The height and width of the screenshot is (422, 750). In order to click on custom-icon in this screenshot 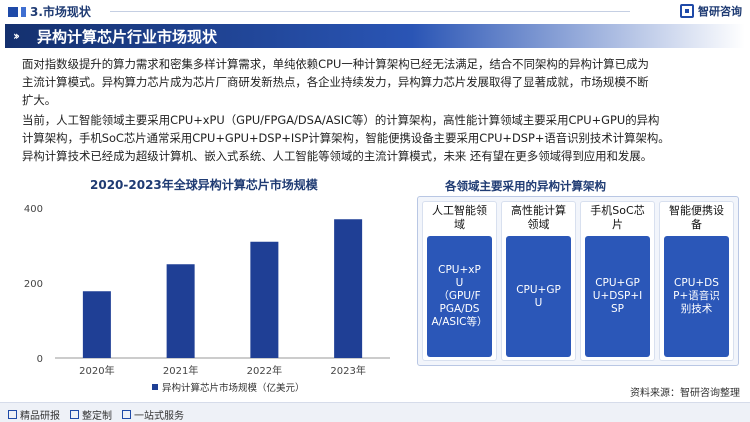, I will do `click(74, 414)`.